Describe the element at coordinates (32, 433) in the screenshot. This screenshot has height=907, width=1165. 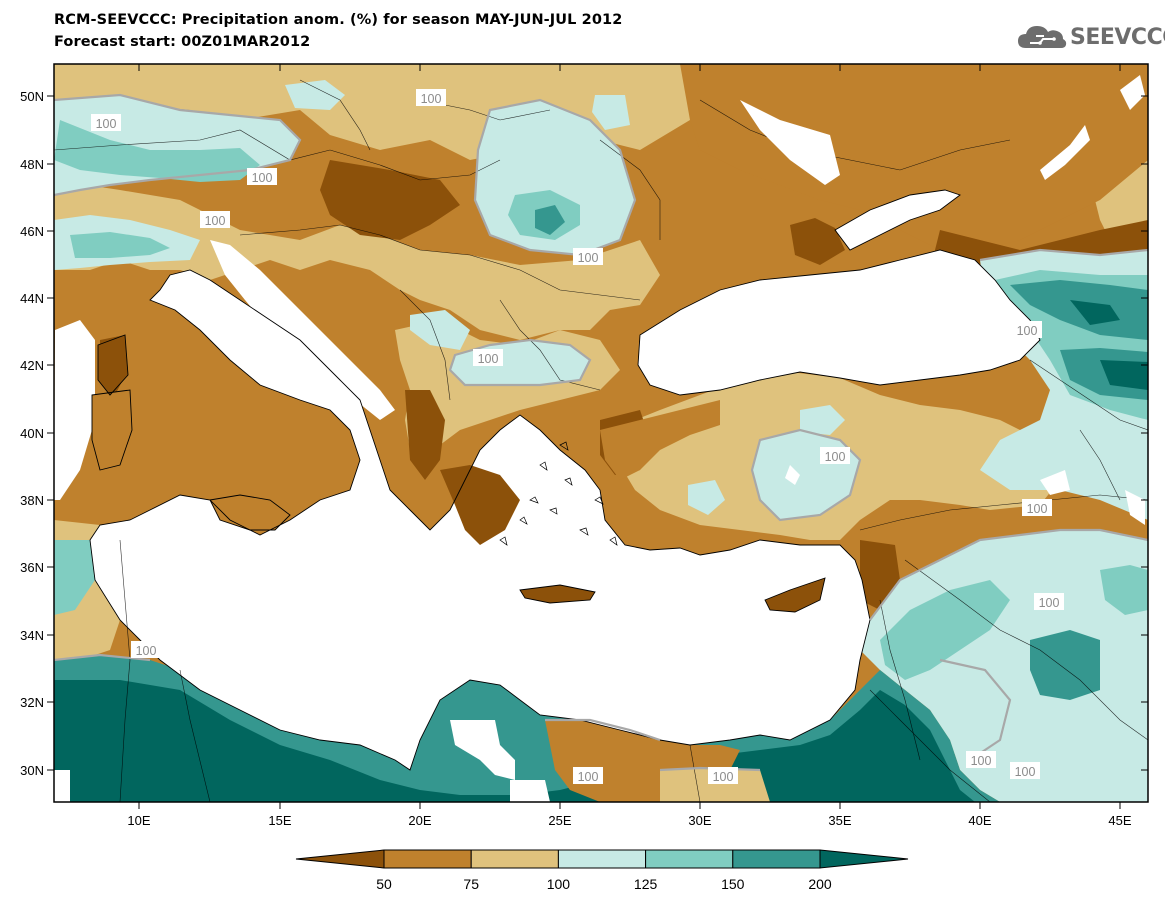
I see `lat-label: 40N` at that location.